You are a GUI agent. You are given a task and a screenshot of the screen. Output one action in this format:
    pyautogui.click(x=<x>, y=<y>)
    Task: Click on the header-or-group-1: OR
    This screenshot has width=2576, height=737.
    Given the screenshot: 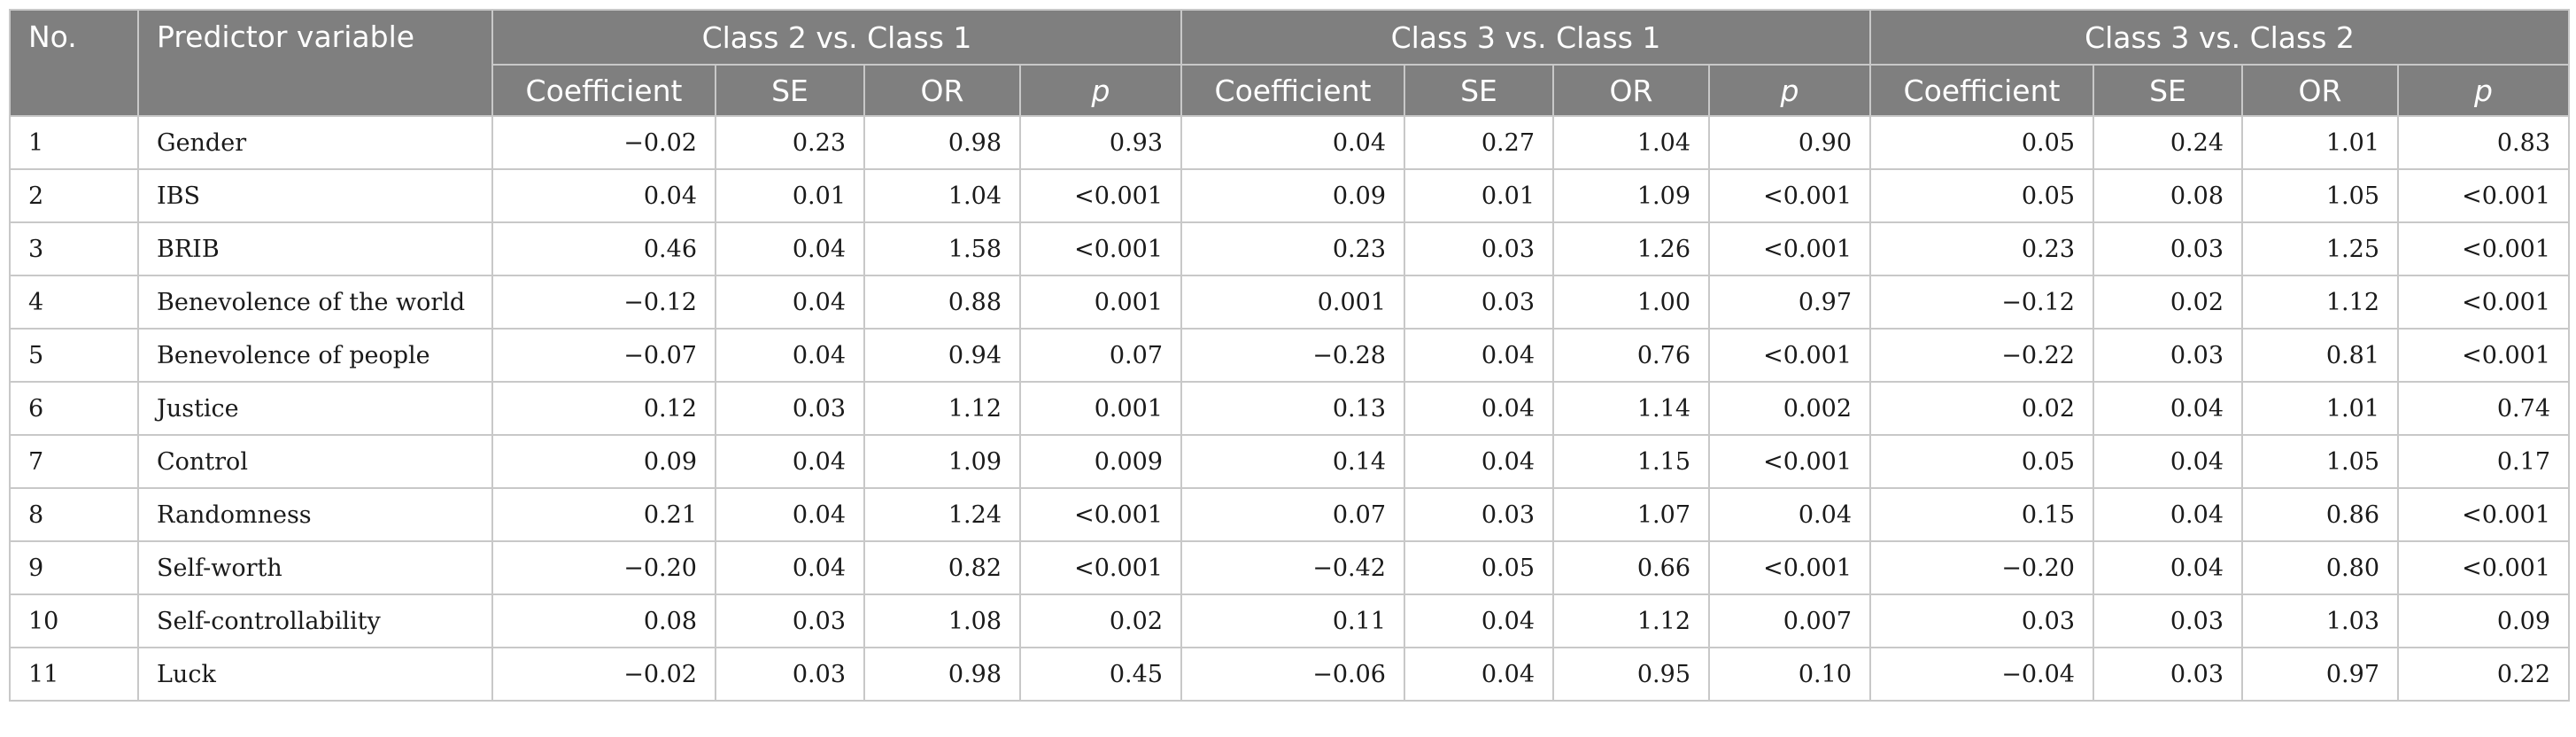 What is the action you would take?
    pyautogui.click(x=942, y=90)
    